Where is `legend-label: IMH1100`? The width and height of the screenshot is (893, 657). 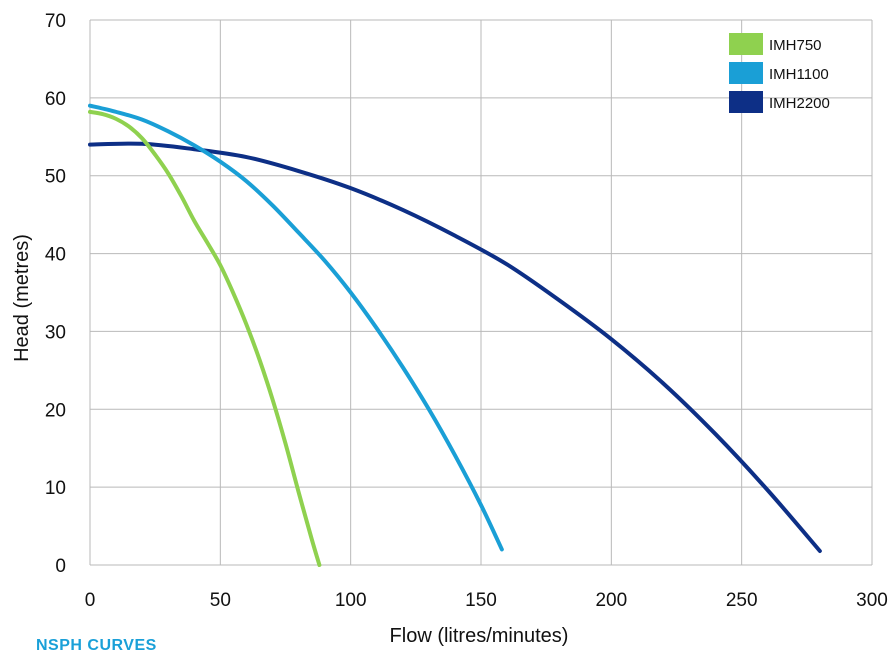
legend-label: IMH1100 is located at coordinates (799, 74).